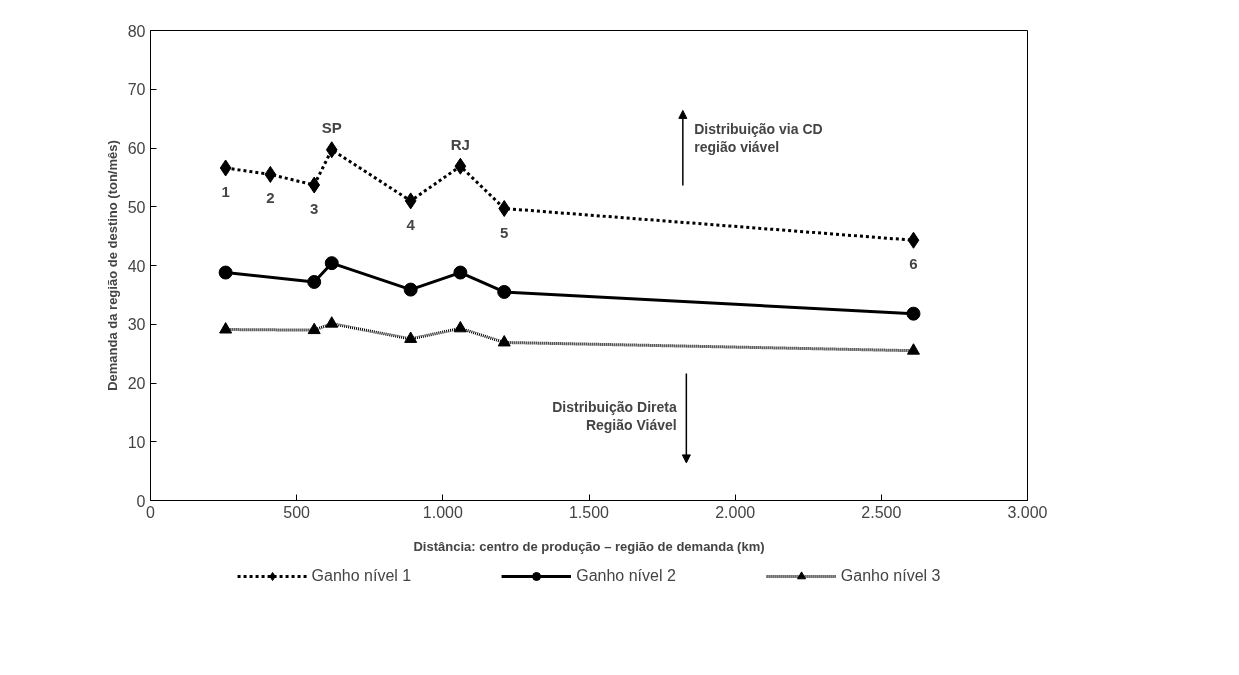  I want to click on x-tick-label: 2.500, so click(881, 512).